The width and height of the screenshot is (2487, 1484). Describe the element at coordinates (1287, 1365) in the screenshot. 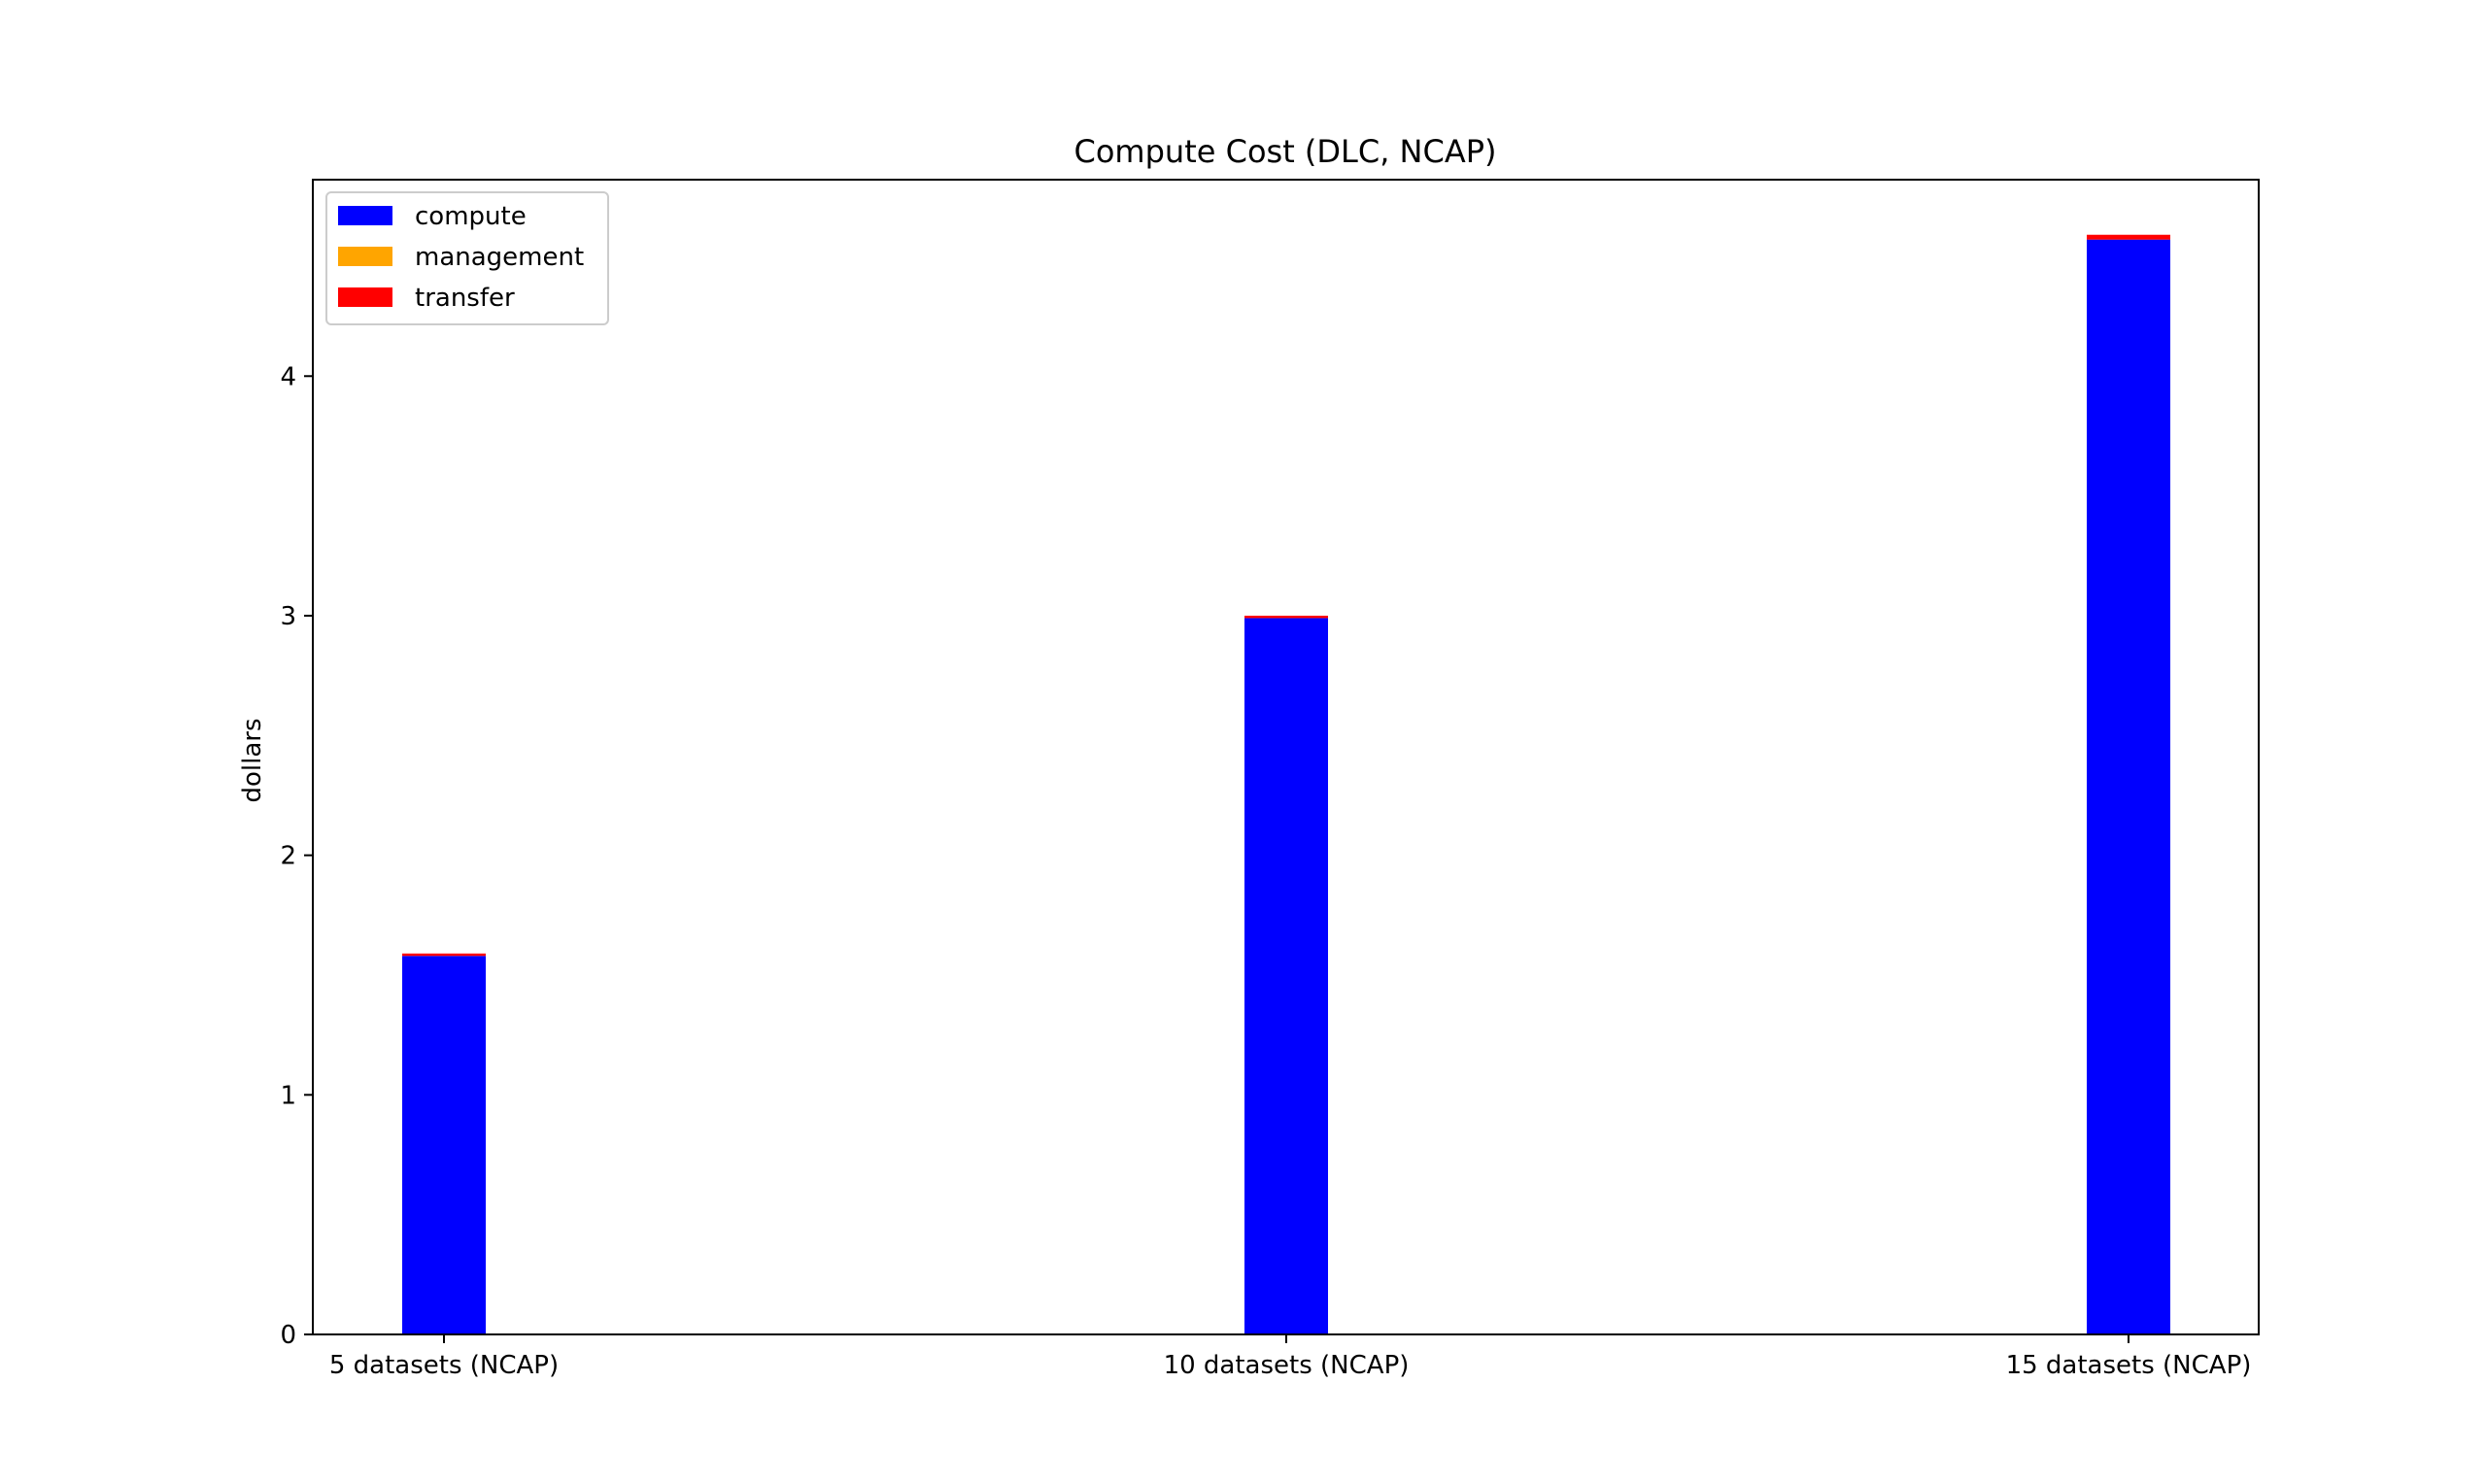

I see `x-tick-label: 10 datasets (NCAP)` at that location.